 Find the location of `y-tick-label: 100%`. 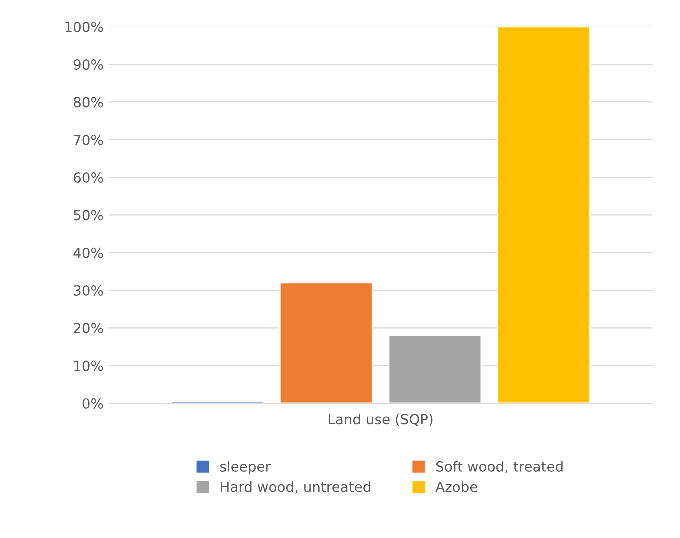

y-tick-label: 100% is located at coordinates (85, 27).